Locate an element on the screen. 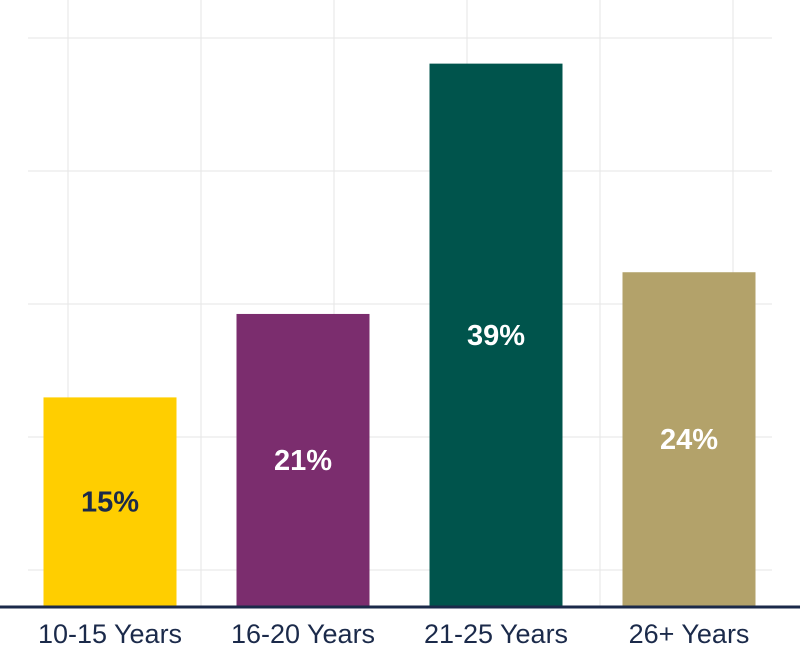 Image resolution: width=800 pixels, height=651 pixels. data-label-2: 21% is located at coordinates (303, 461).